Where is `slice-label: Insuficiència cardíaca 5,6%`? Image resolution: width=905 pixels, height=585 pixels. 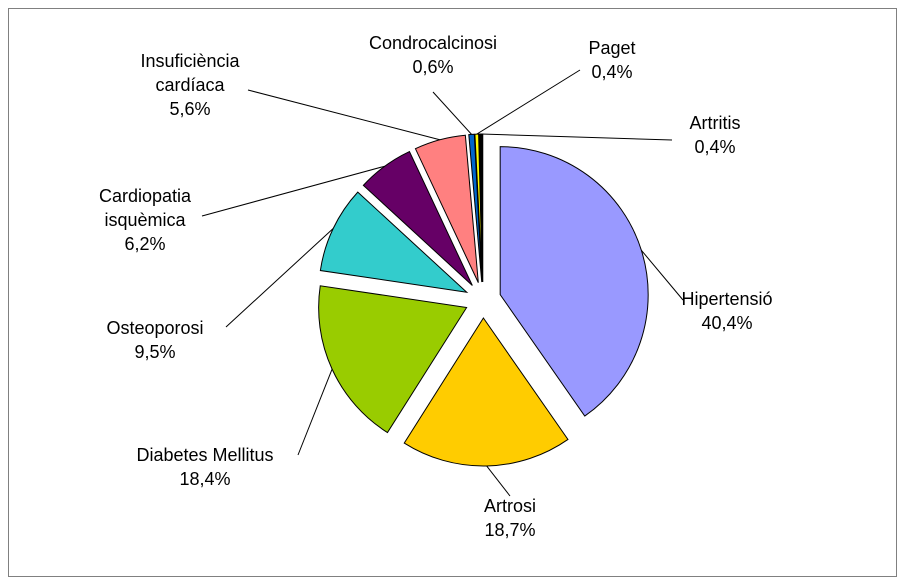
slice-label: Insuficiència cardíaca 5,6% is located at coordinates (189, 85).